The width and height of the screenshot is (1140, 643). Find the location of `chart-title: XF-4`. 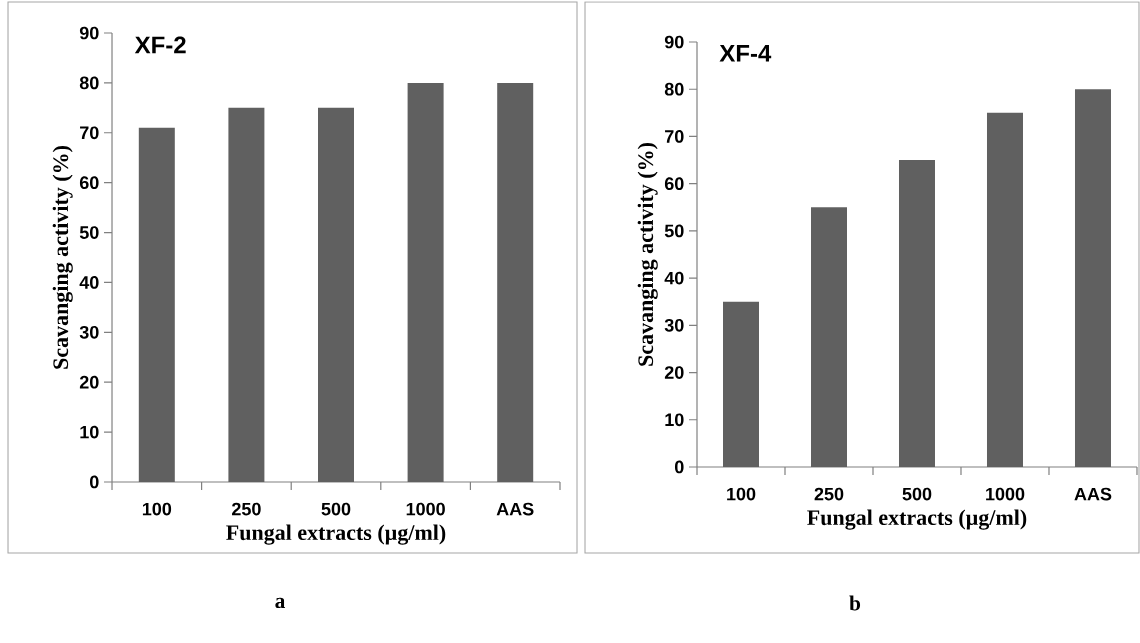

chart-title: XF-4 is located at coordinates (745, 53).